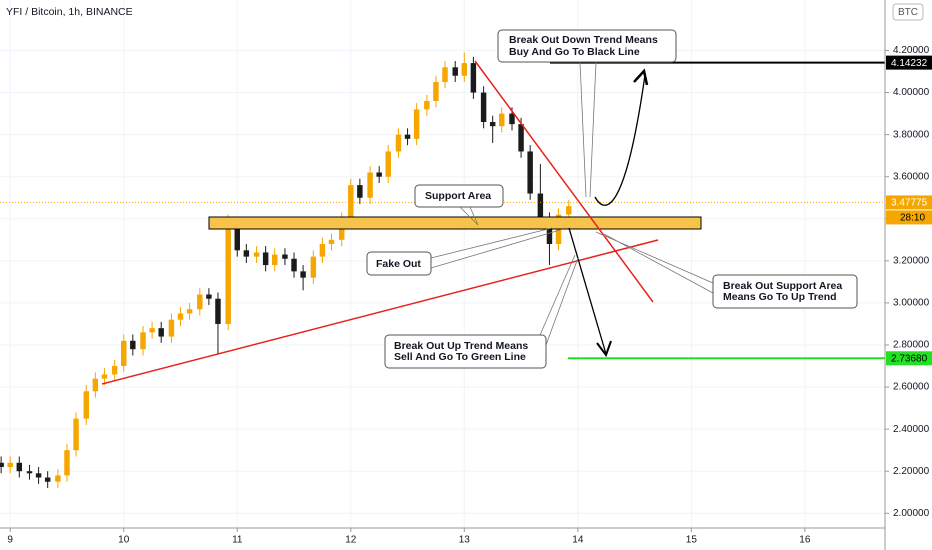 The image size is (932, 550). What do you see at coordinates (911, 387) in the screenshot?
I see `y-tick-label: 2.60000` at bounding box center [911, 387].